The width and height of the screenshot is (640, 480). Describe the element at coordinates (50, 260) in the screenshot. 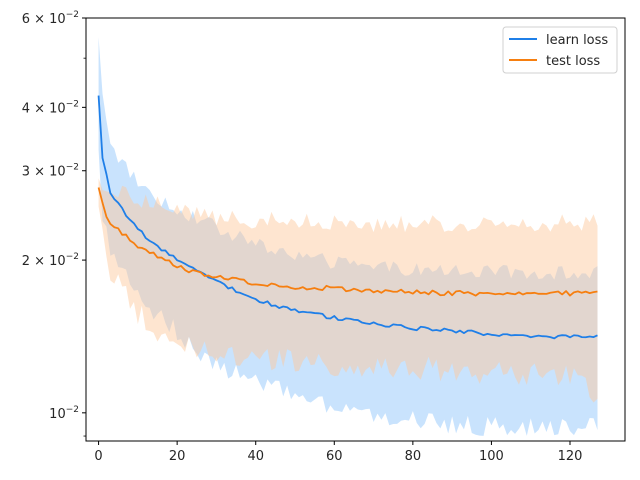

I see `y-tick-label: 2 × 10⁻²` at that location.